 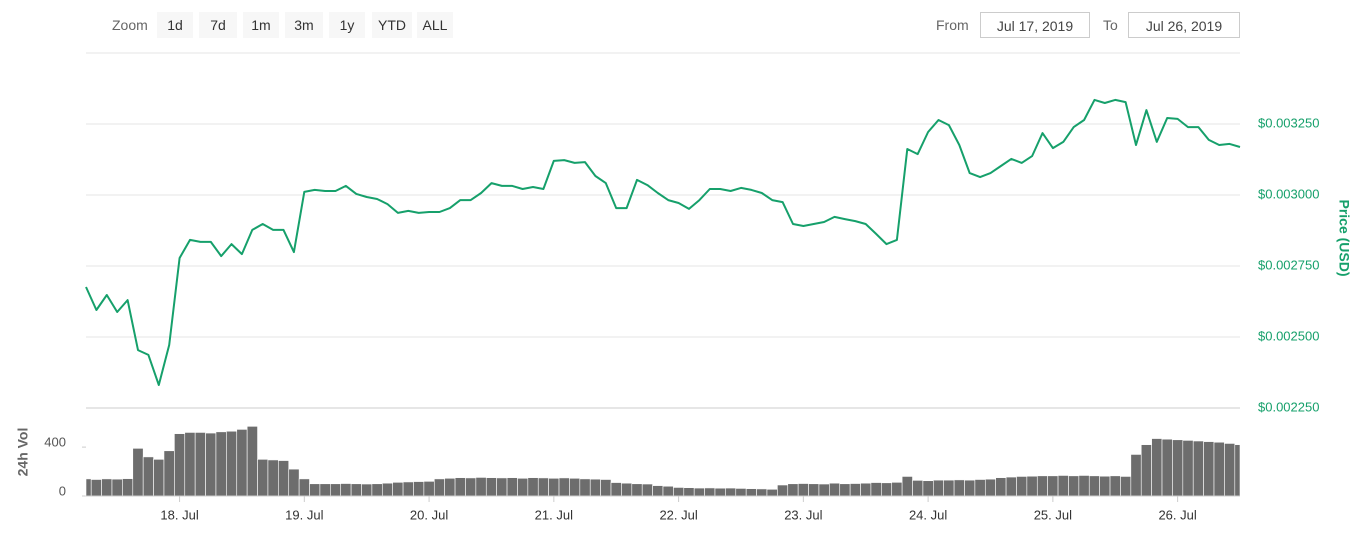 I want to click on y2-tick-label: 0, so click(x=62, y=490).